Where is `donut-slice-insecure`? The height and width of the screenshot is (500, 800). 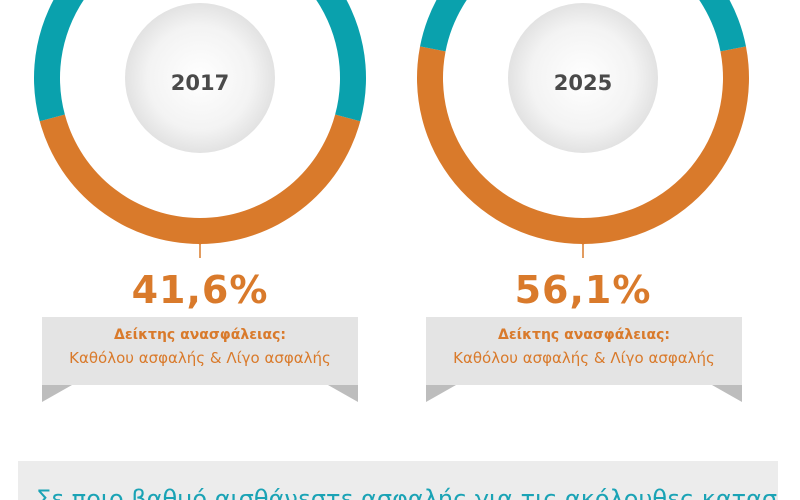
donut-slice-insecure is located at coordinates (200, 179).